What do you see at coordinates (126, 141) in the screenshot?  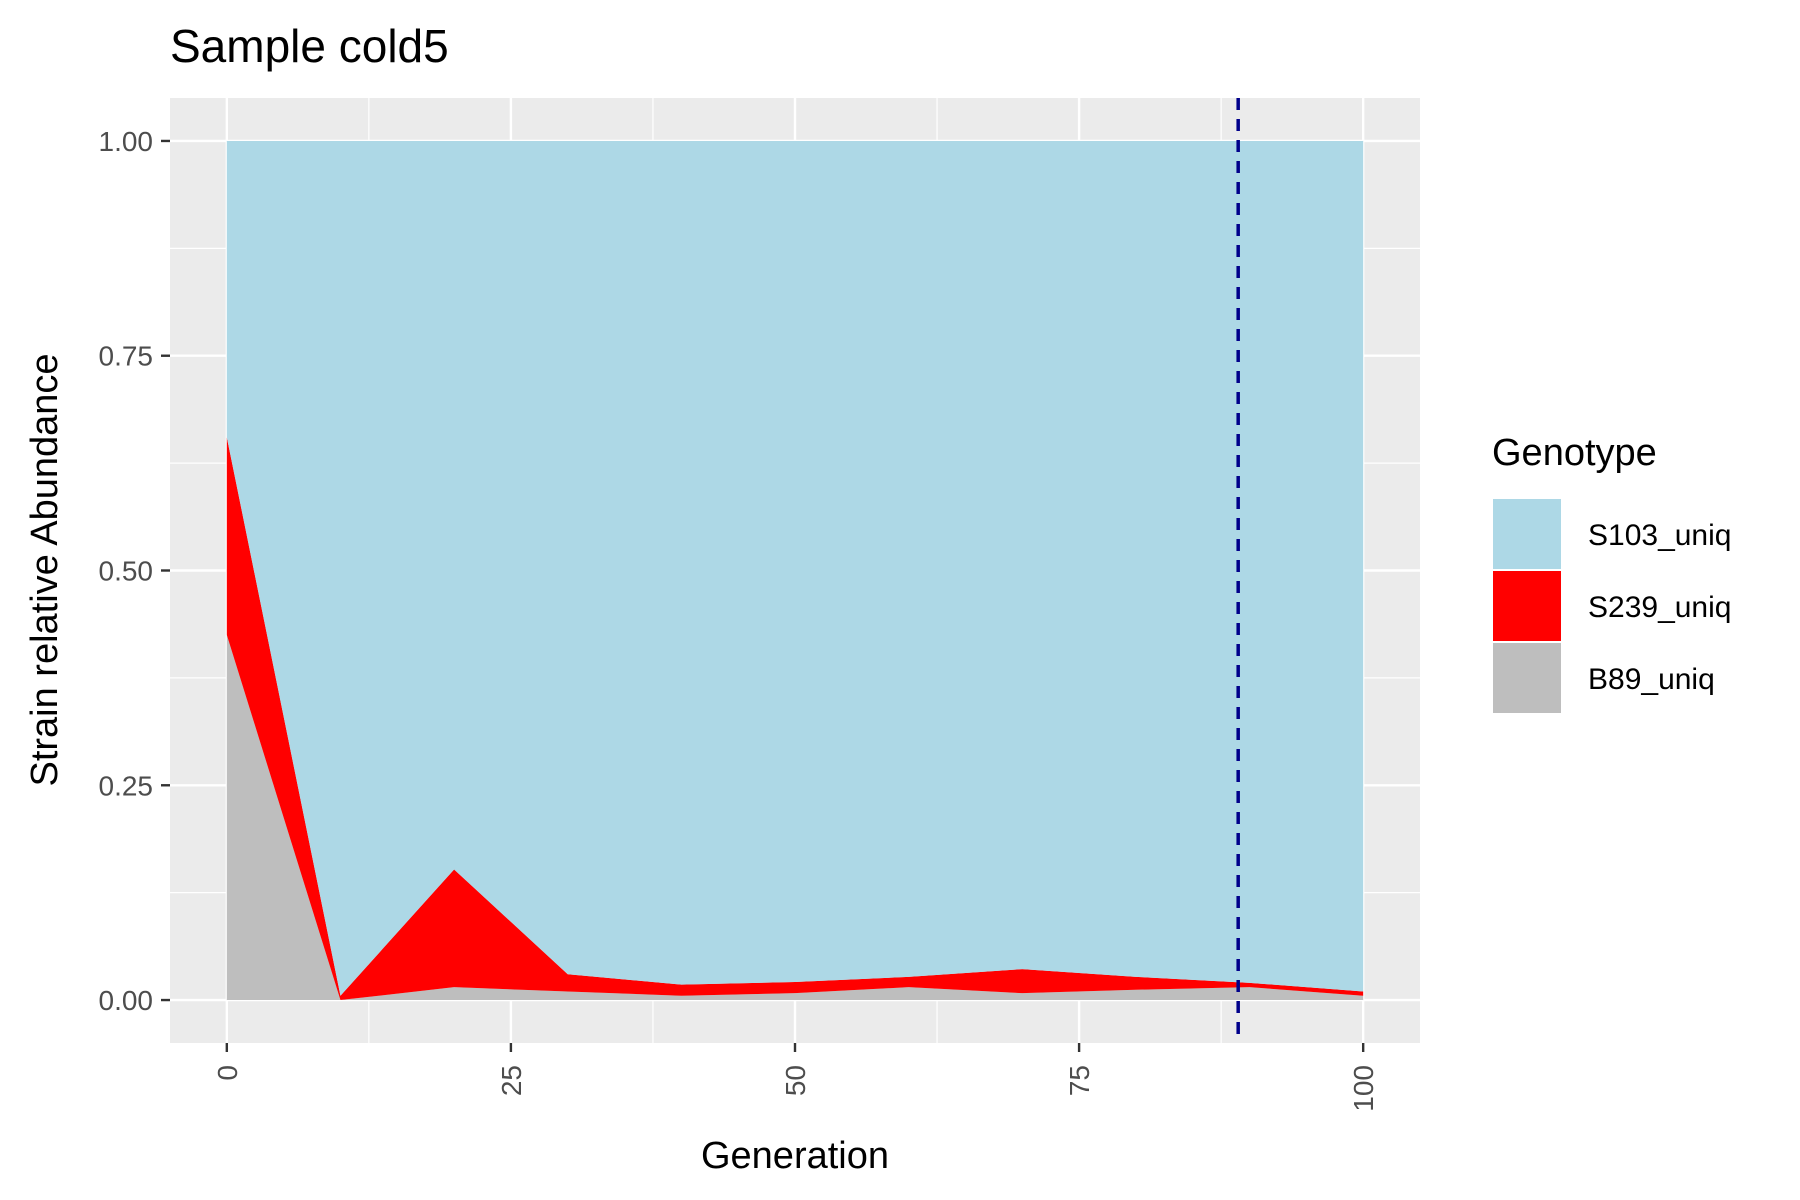 I see `y-tick-label: 1.00` at bounding box center [126, 141].